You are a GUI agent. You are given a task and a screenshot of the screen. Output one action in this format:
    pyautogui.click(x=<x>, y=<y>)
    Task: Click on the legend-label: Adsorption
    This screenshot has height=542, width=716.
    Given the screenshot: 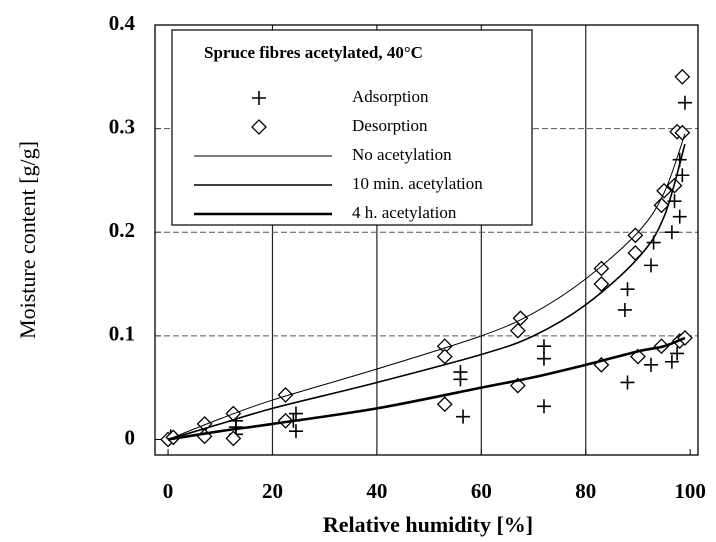 What is the action you would take?
    pyautogui.click(x=390, y=96)
    